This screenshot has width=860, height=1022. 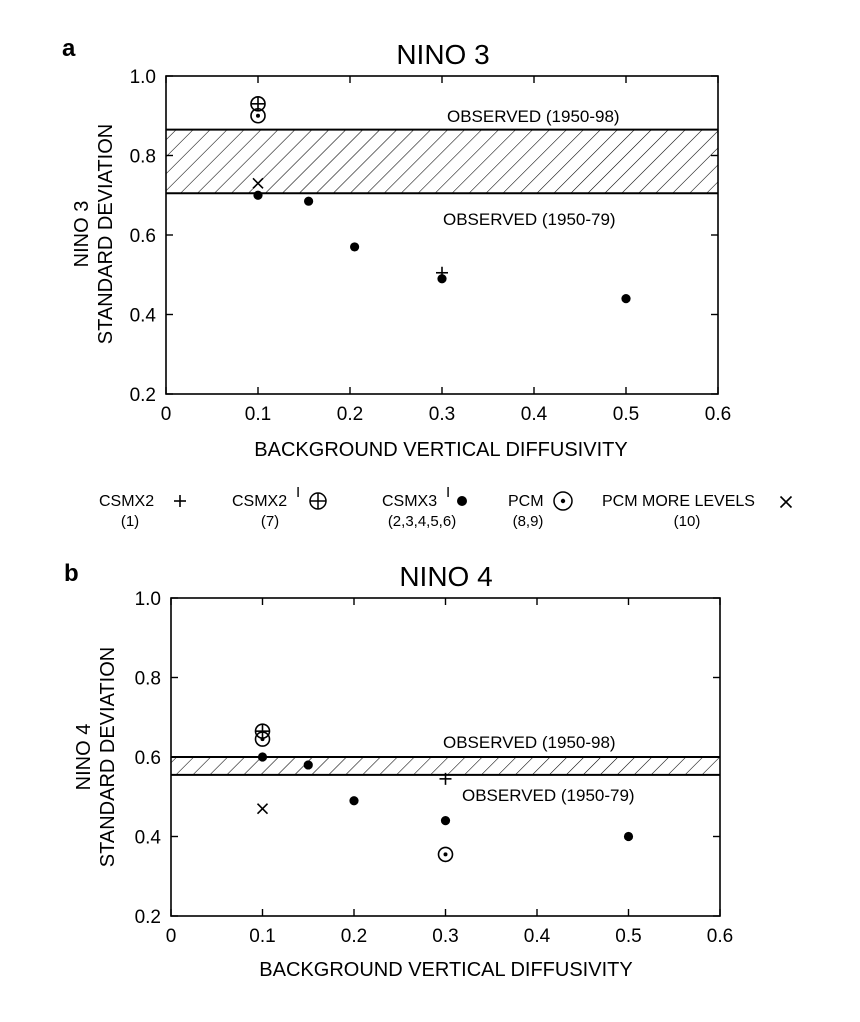 I want to click on legend-runs-csmx2: (1), so click(x=130, y=521).